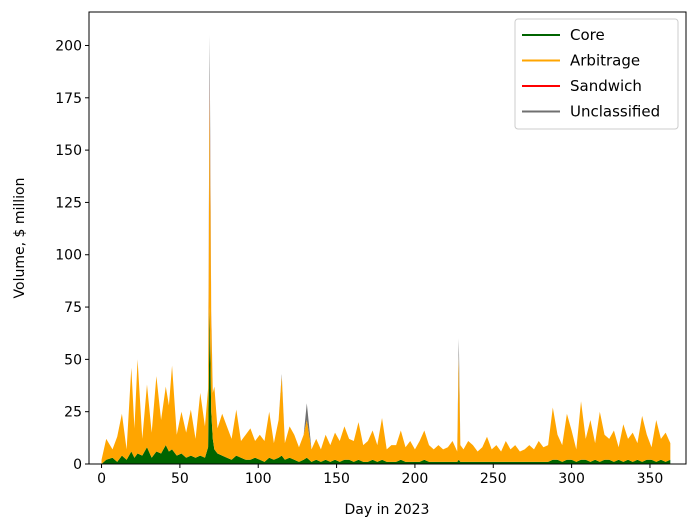  What do you see at coordinates (615, 112) in the screenshot?
I see `legend-label-unclassified: Unclassified` at bounding box center [615, 112].